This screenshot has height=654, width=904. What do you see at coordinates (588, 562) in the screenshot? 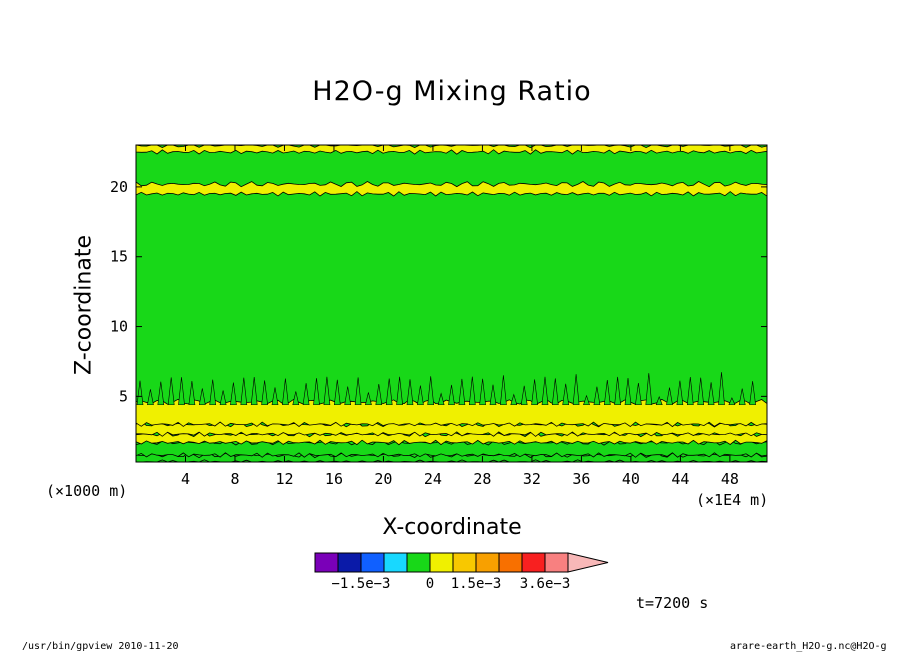
I see `colorbar-arrow` at bounding box center [588, 562].